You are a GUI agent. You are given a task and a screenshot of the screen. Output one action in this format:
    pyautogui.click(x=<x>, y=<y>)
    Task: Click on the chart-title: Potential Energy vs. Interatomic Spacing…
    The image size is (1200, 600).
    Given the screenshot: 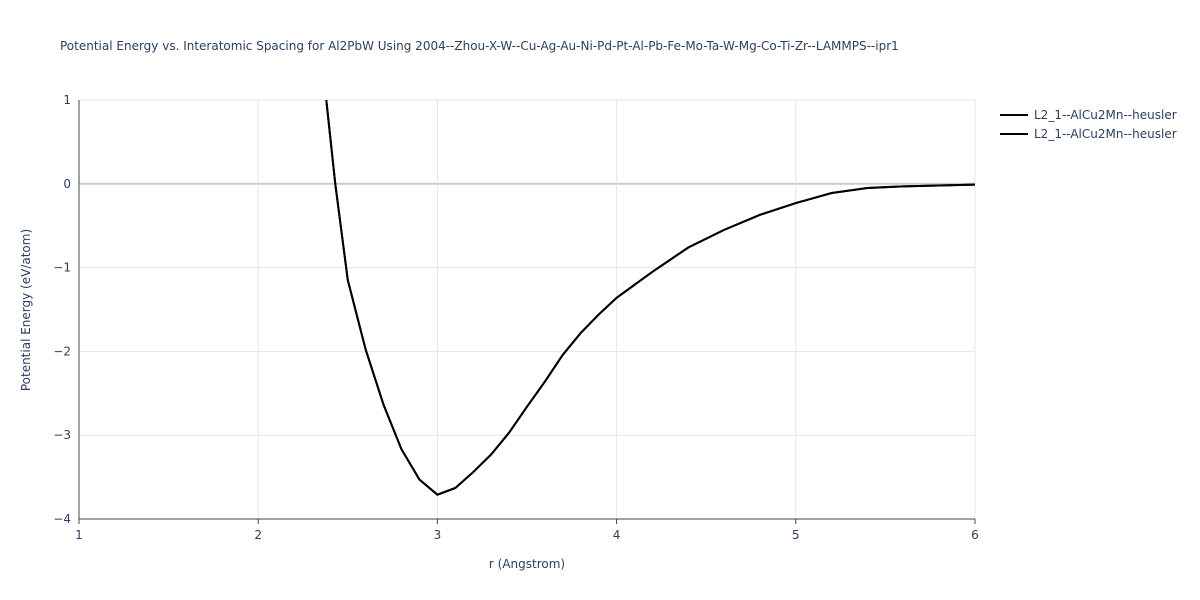 What is the action you would take?
    pyautogui.click(x=479, y=46)
    